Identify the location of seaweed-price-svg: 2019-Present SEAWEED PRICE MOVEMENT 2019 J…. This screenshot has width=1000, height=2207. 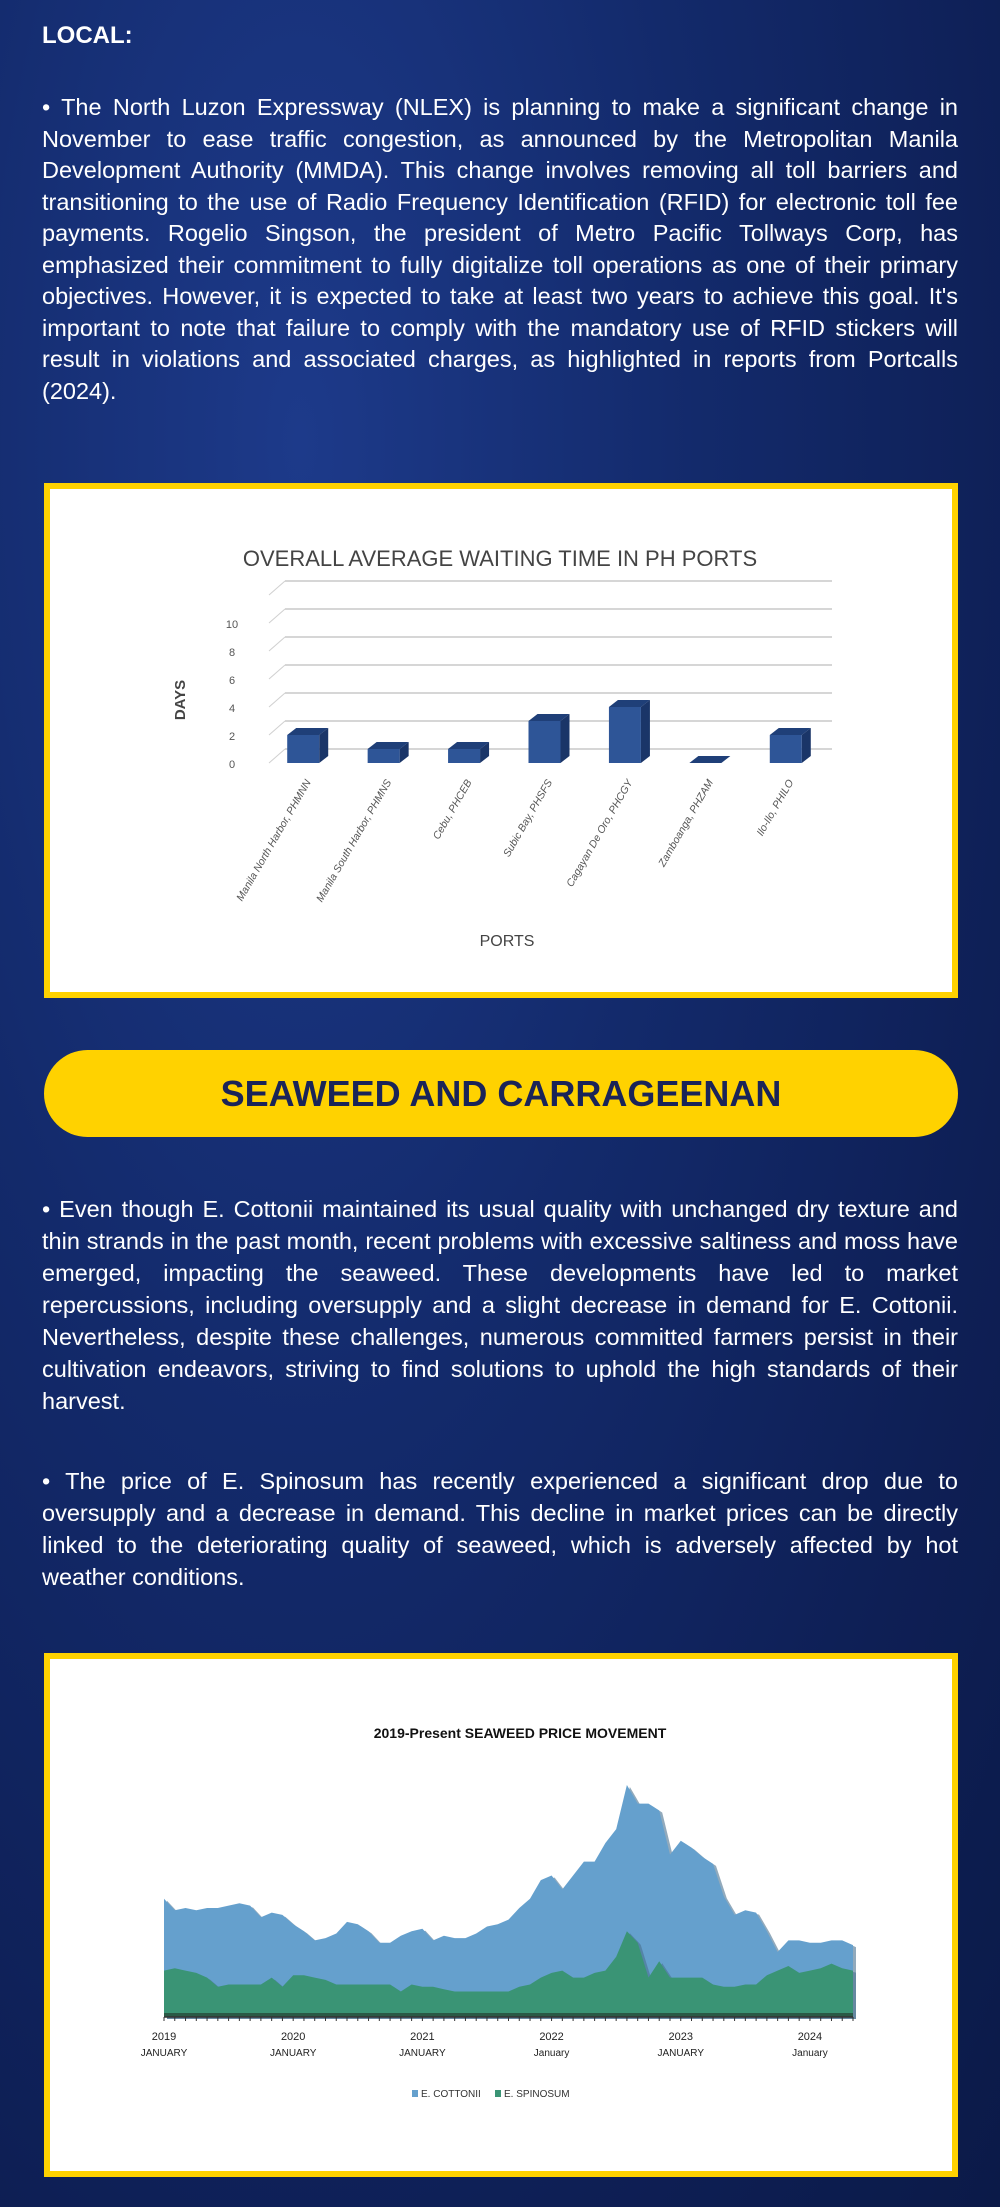
(498, 1912).